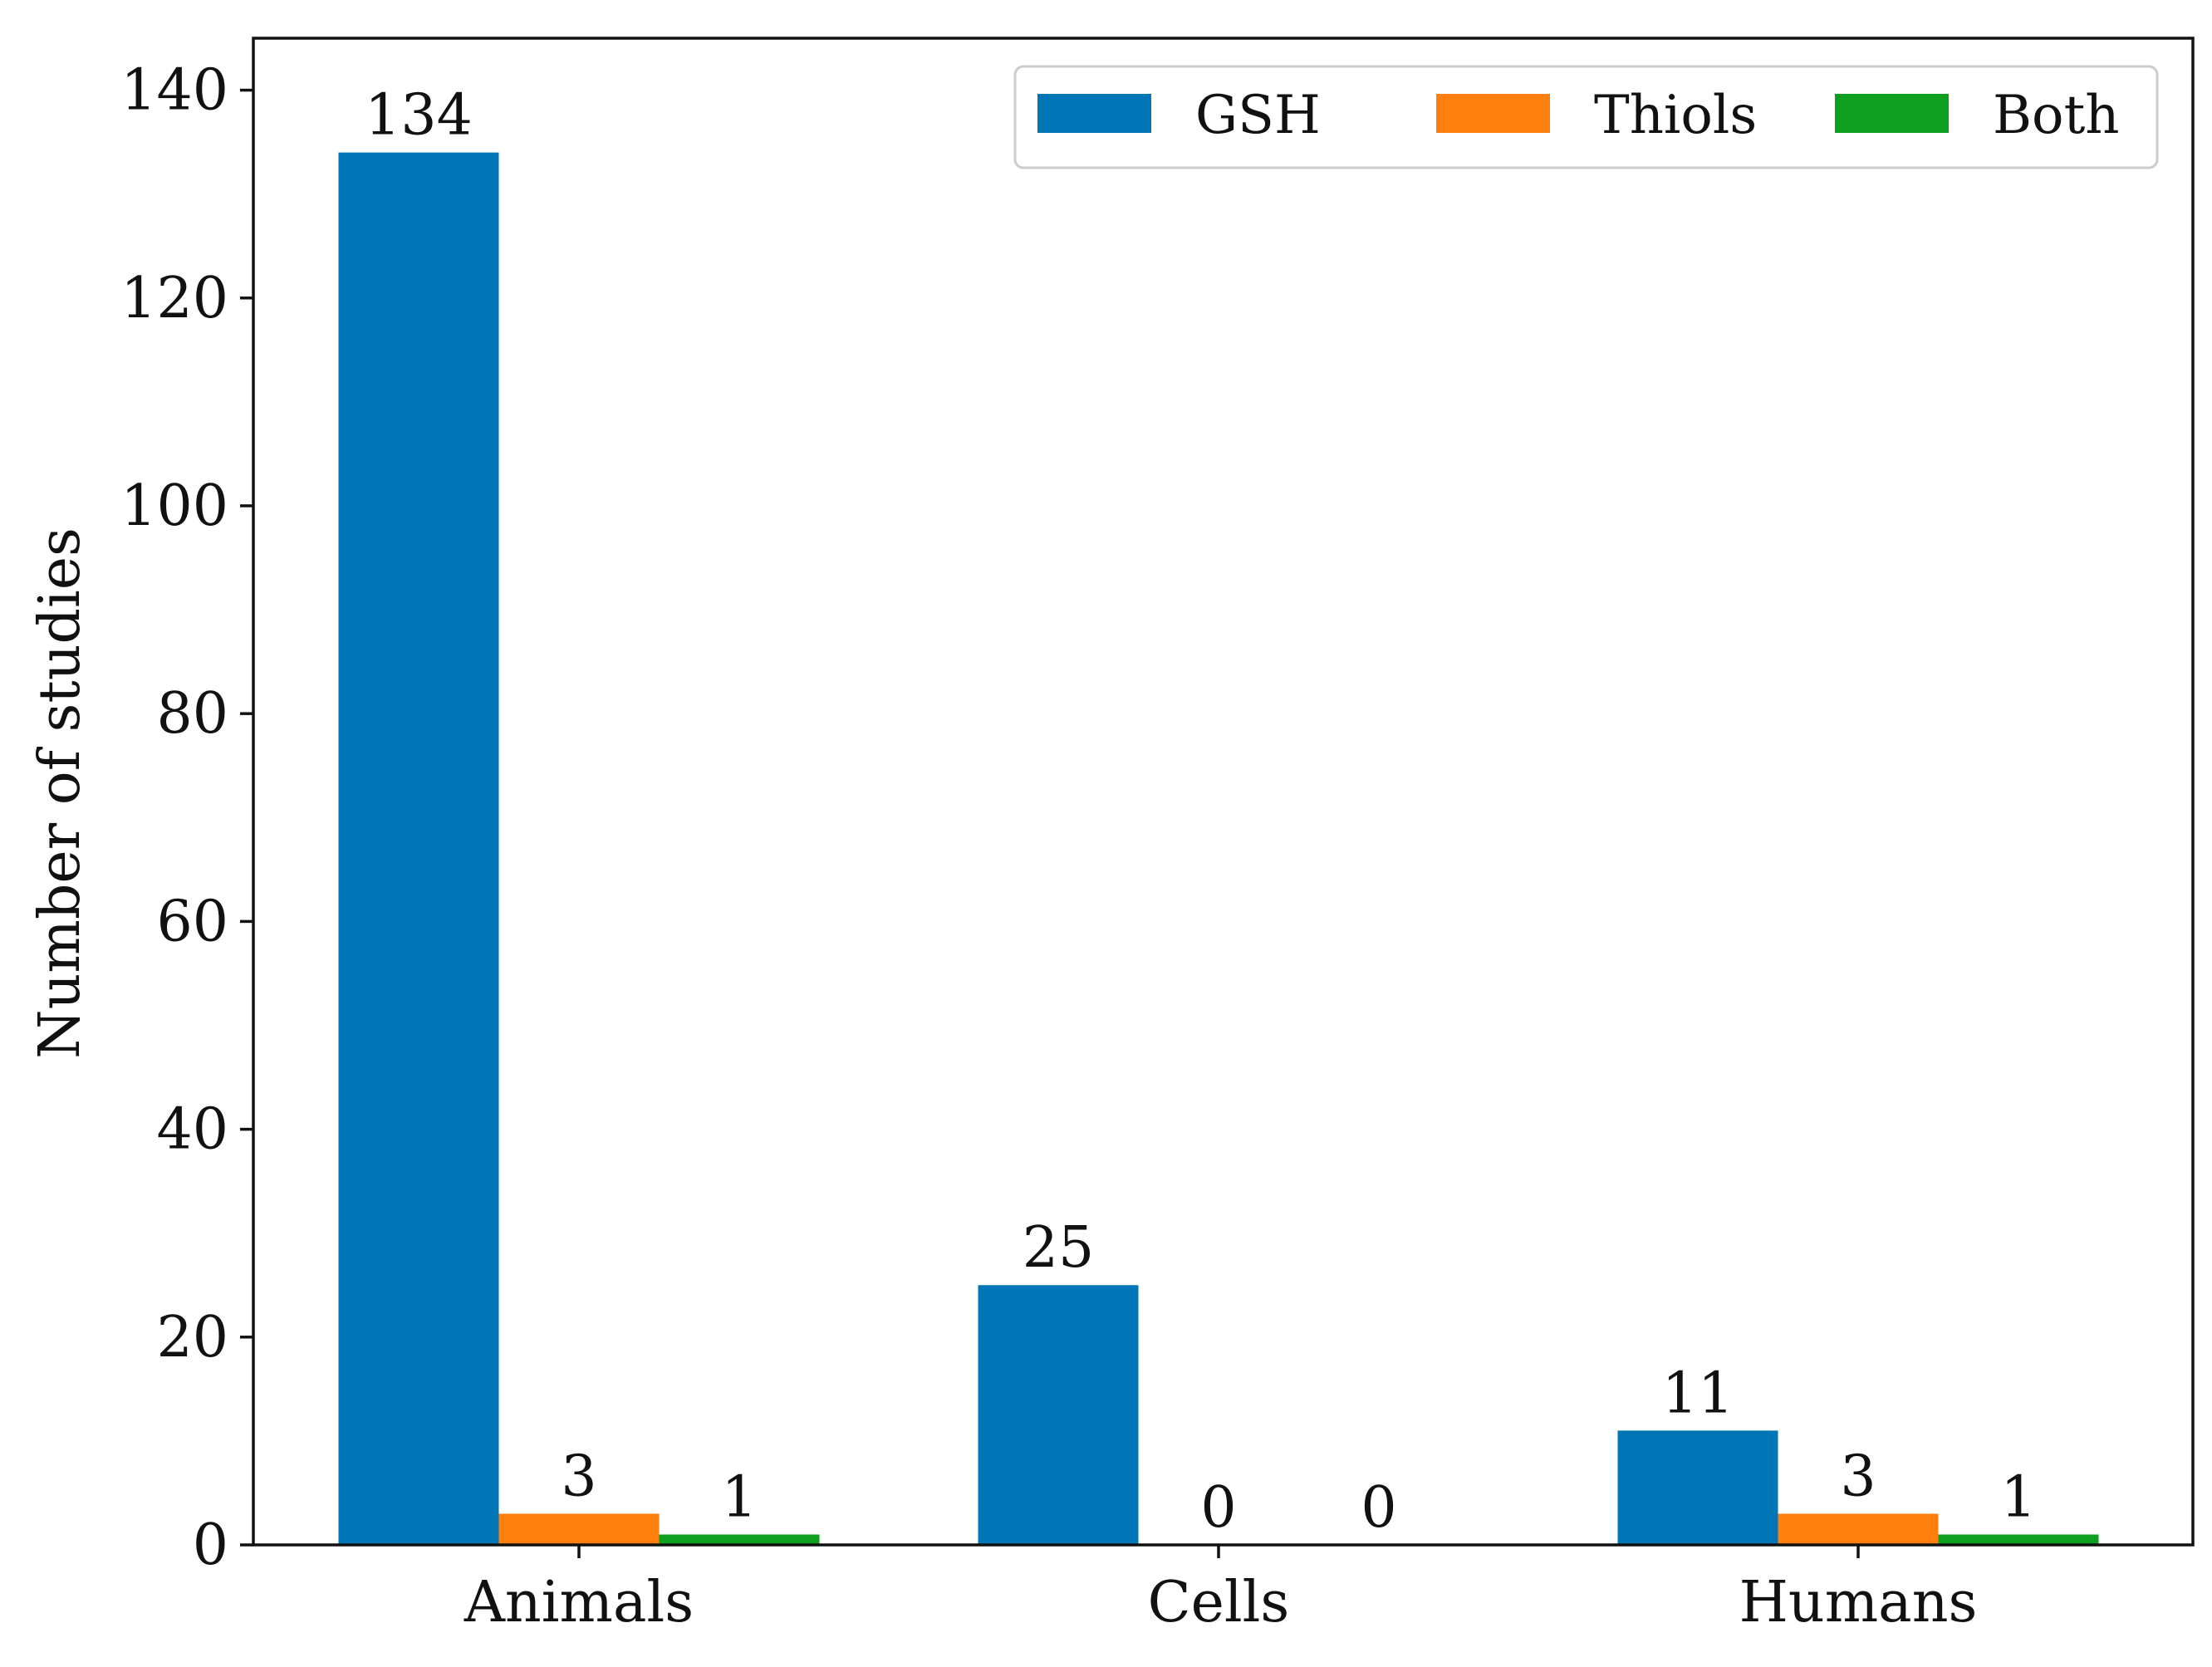 Image resolution: width=2212 pixels, height=1667 pixels. Describe the element at coordinates (579, 1529) in the screenshot. I see `bar-thiols-animals` at that location.